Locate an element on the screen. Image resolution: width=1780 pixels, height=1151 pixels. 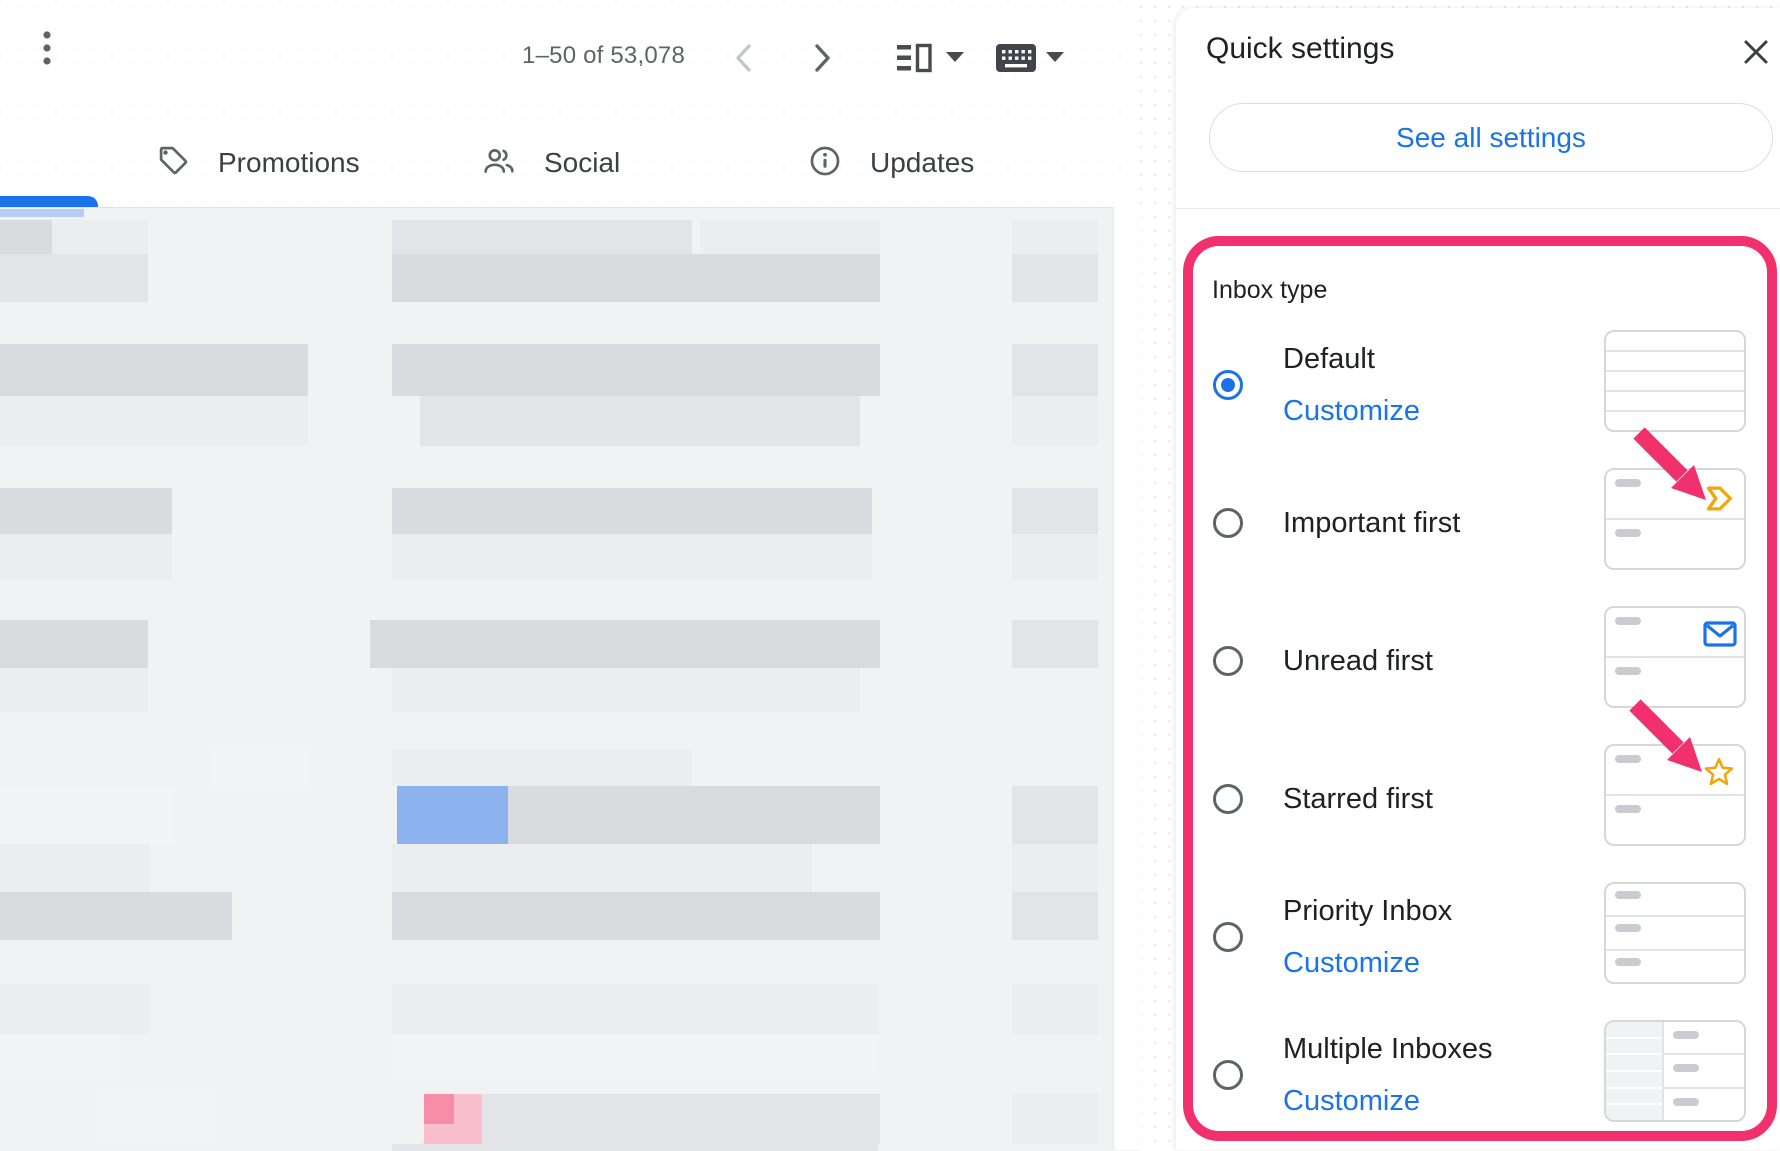
tab-social: Social is located at coordinates (551, 163).